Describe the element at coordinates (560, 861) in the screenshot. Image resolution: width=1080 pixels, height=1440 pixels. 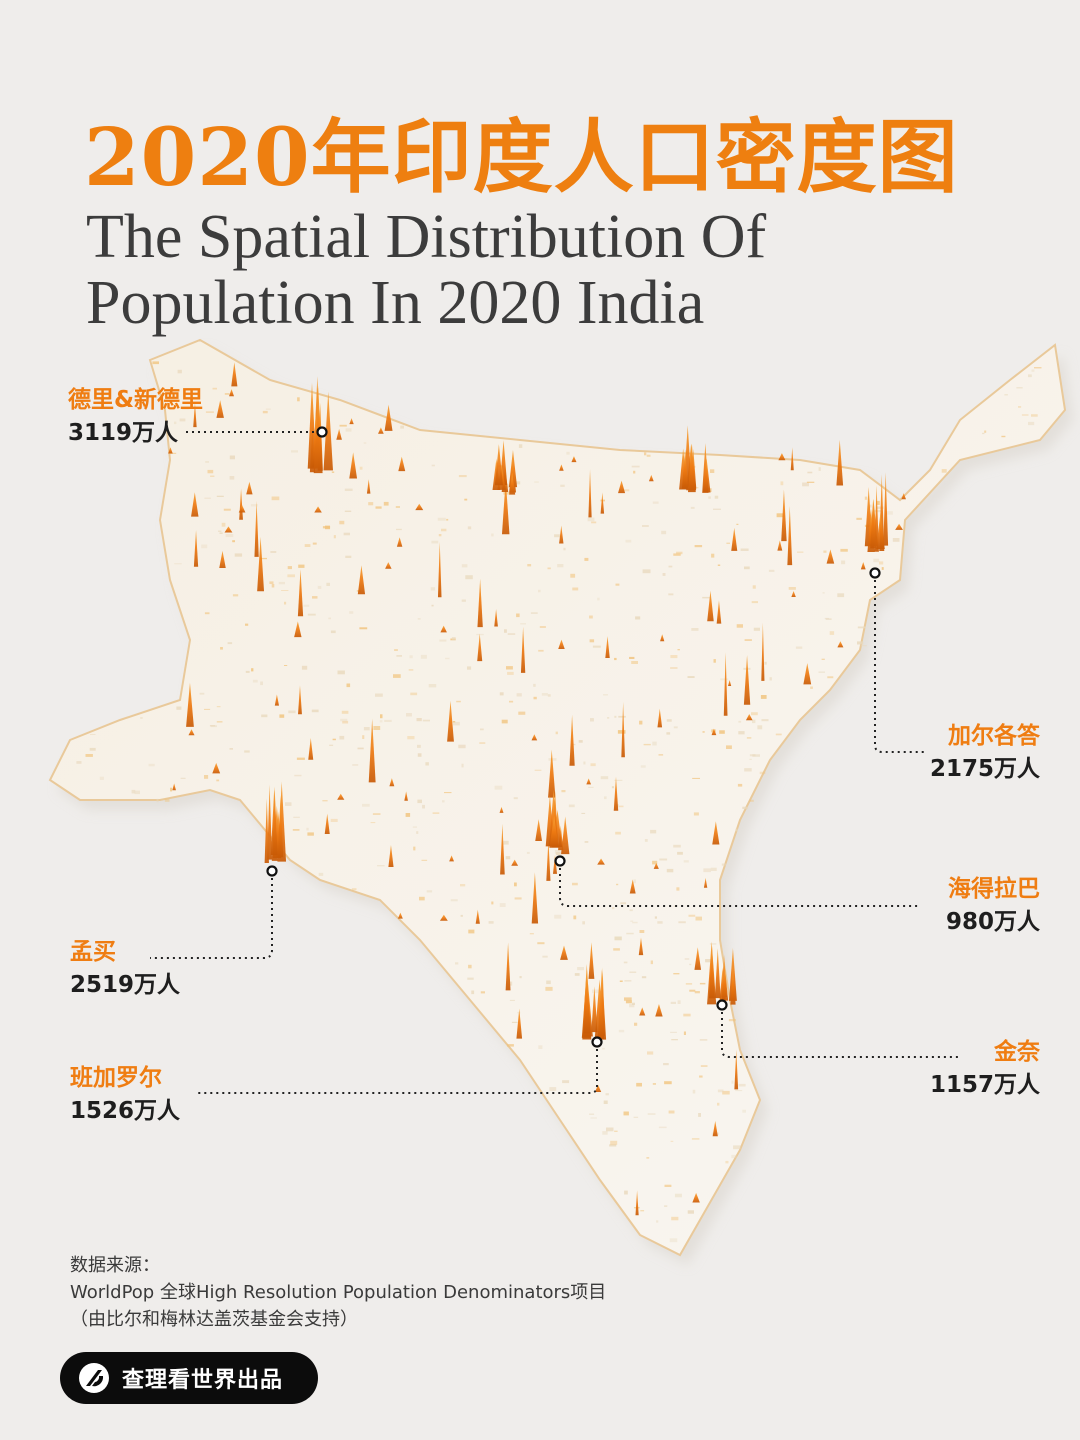
I see `marker-hyderabad` at that location.